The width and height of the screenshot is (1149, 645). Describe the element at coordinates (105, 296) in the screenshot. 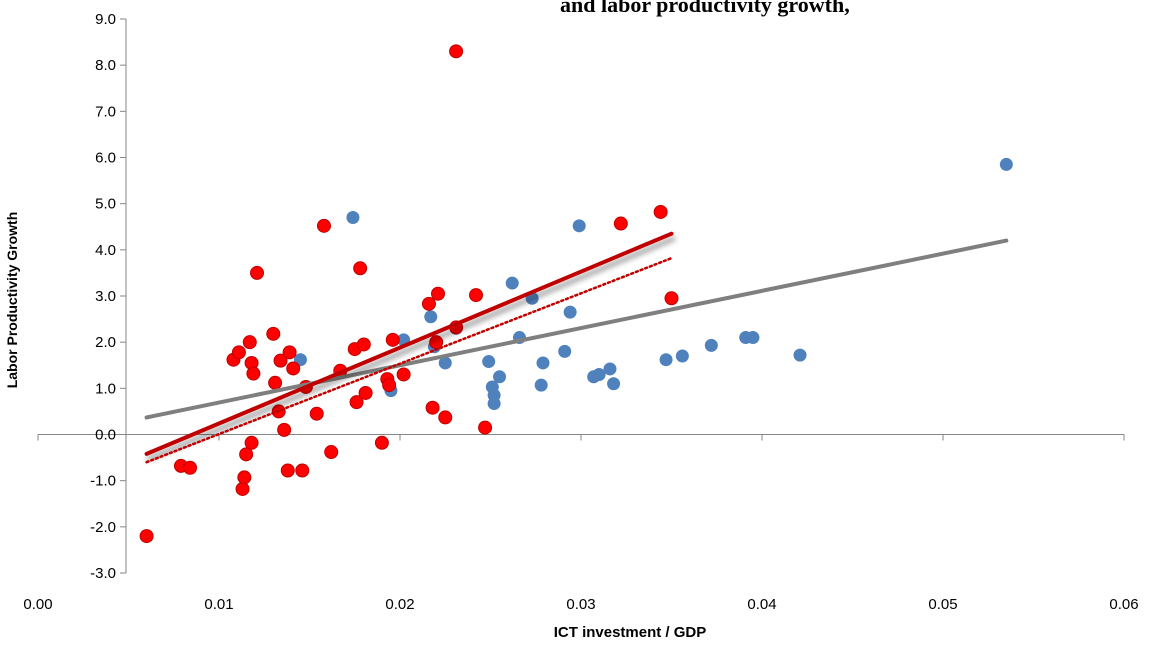

I see `y-tick-label: 3.0` at that location.